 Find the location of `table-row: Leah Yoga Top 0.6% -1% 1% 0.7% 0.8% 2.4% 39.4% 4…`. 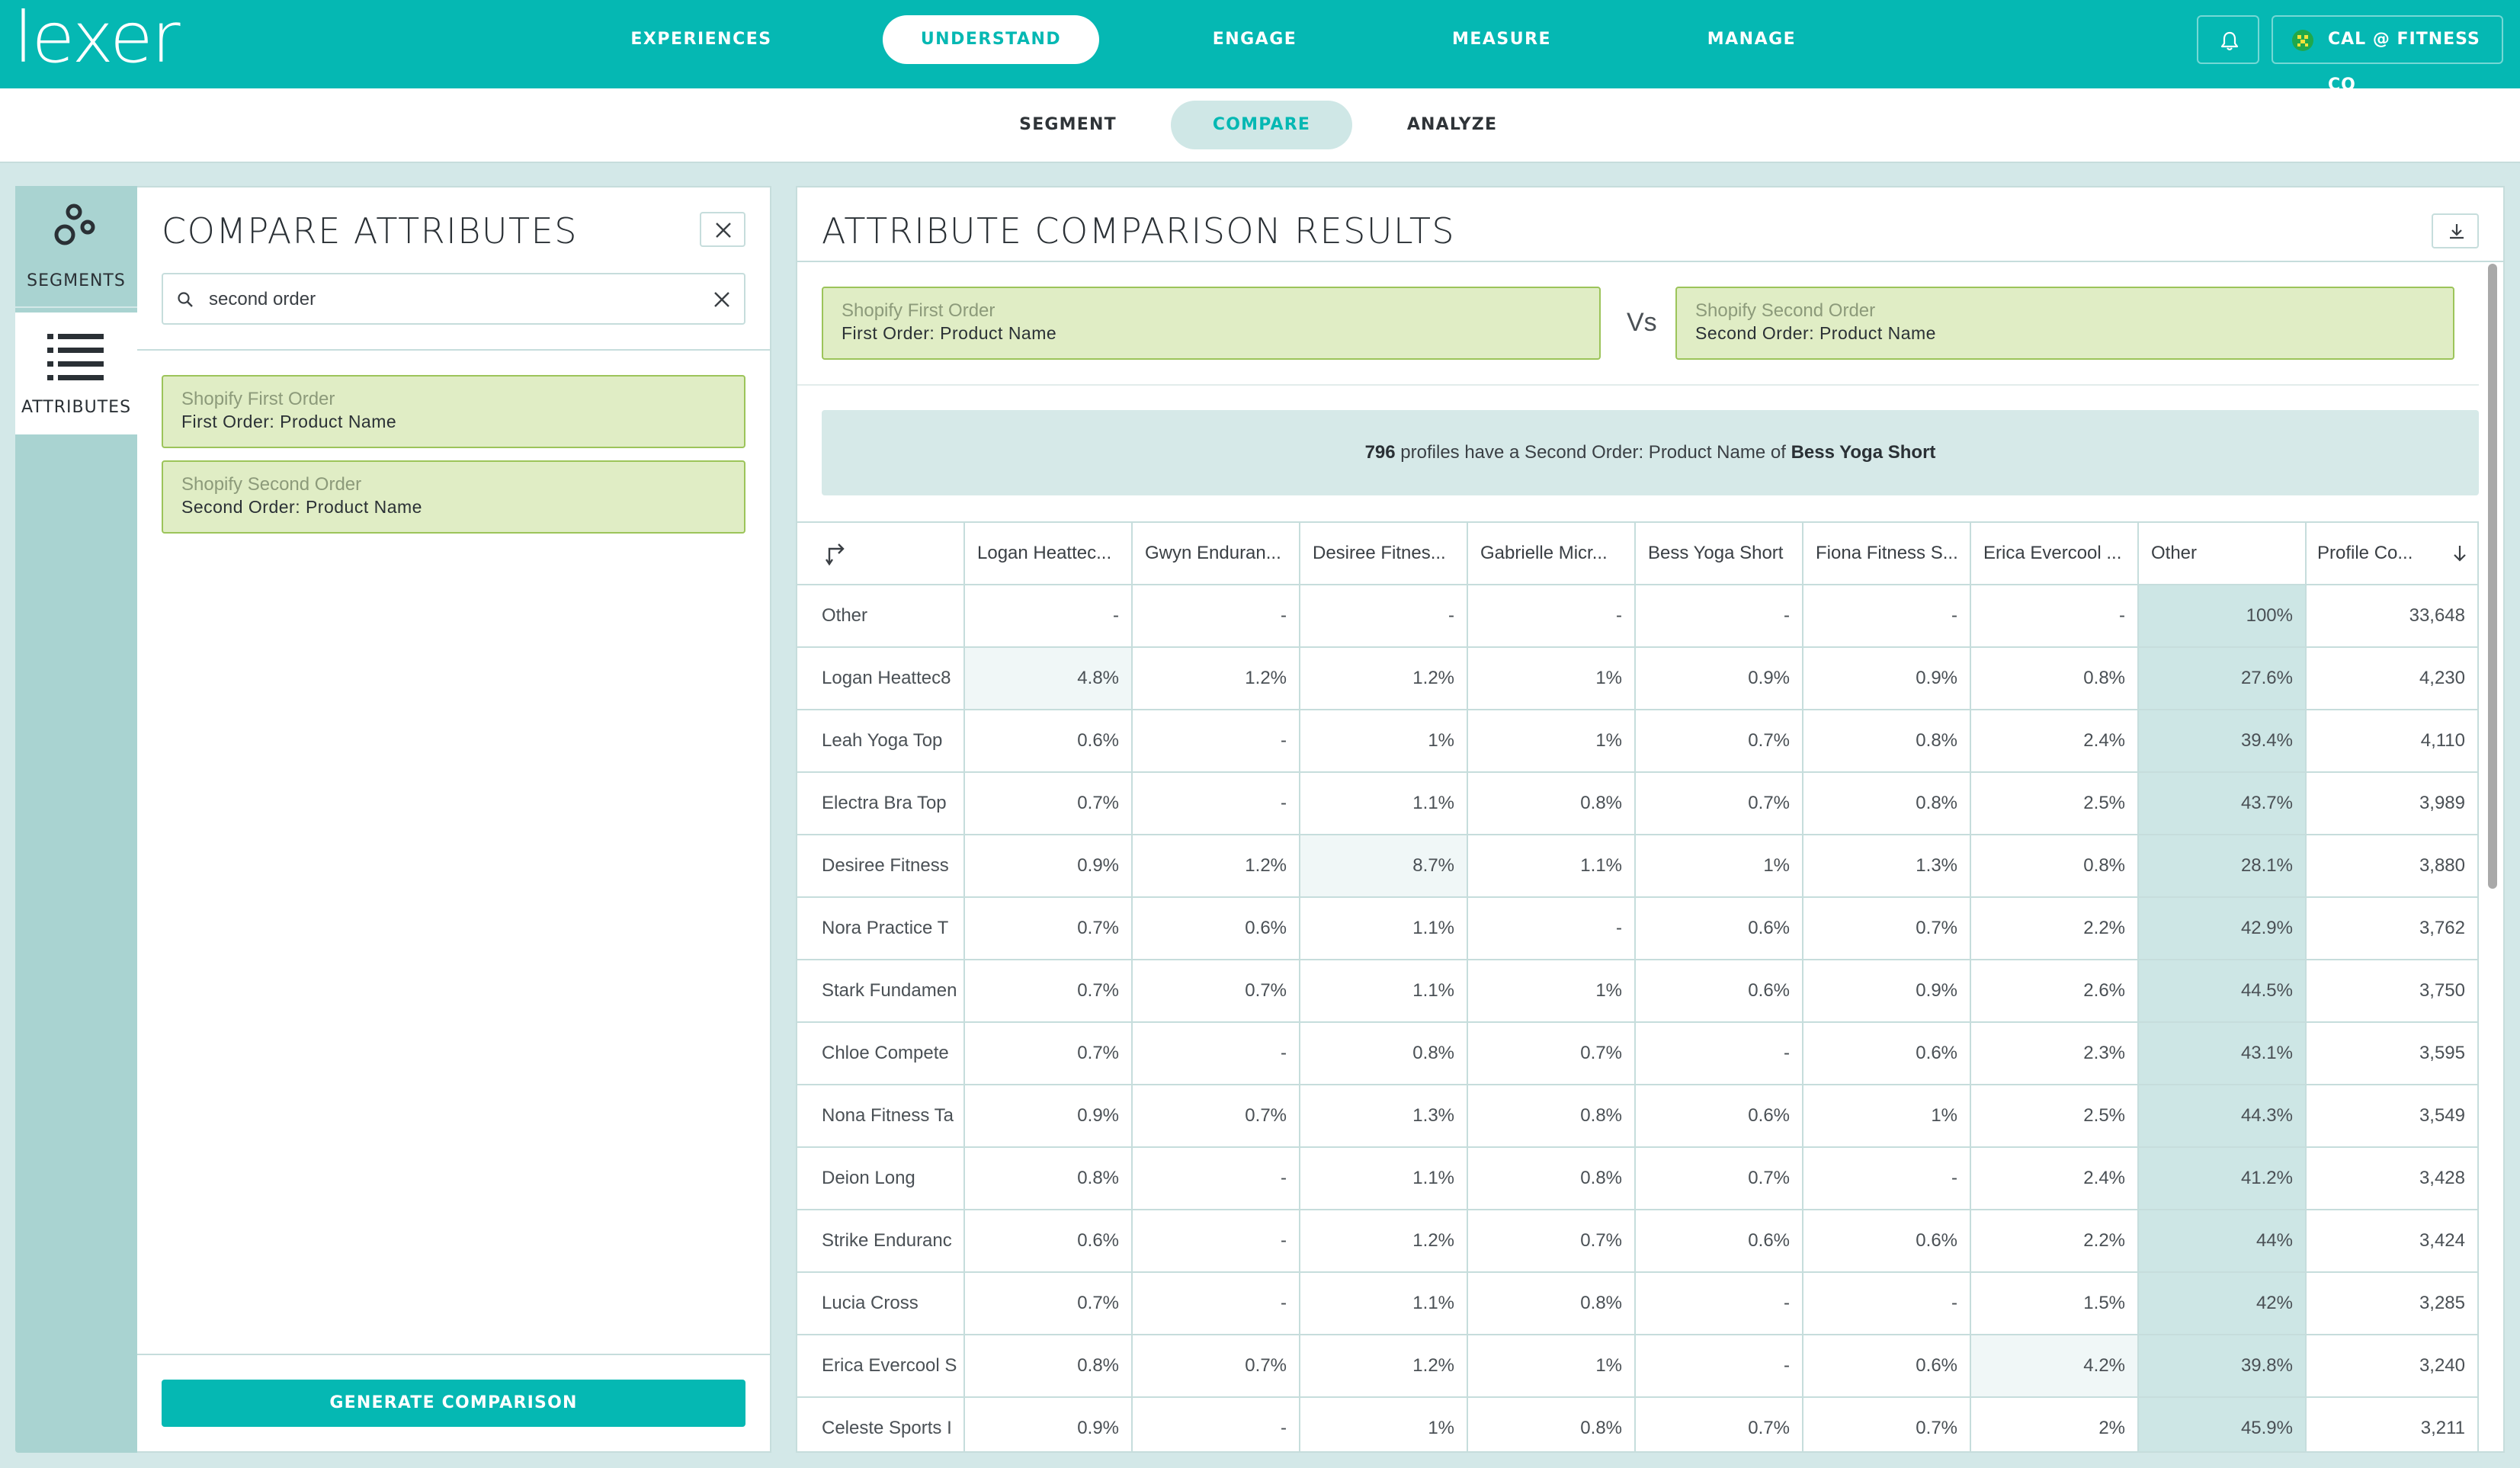

table-row: Leah Yoga Top 0.6% -1% 1% 0.7% 0.8% 2.4% 39.4% 4… is located at coordinates (1638, 740).